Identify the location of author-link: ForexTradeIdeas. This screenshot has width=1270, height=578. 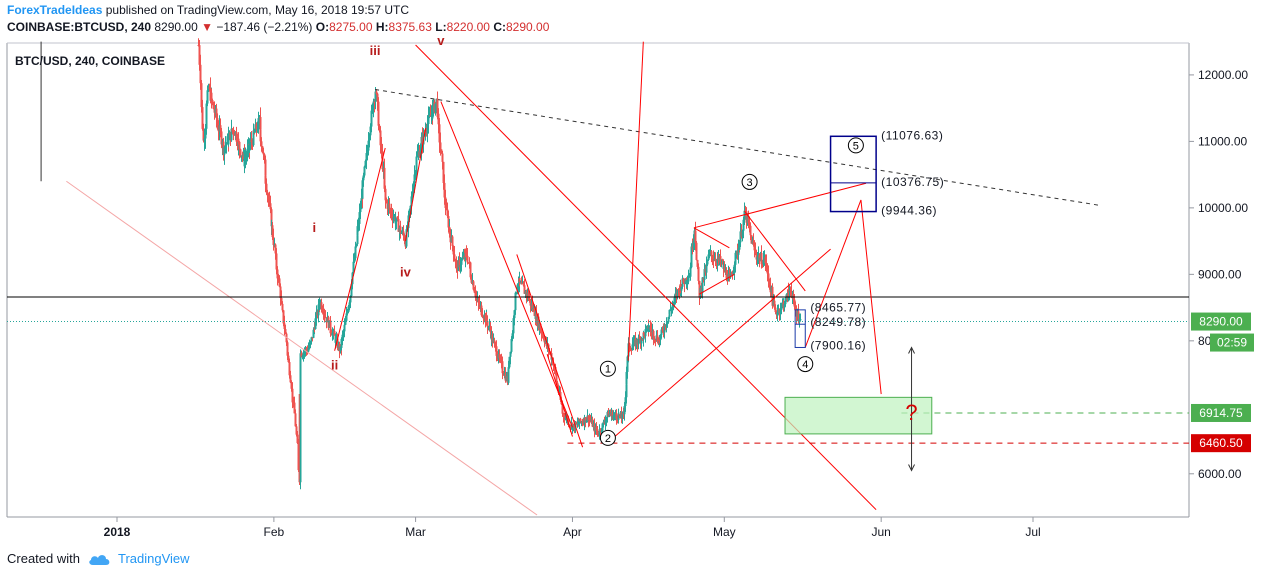
(55, 10).